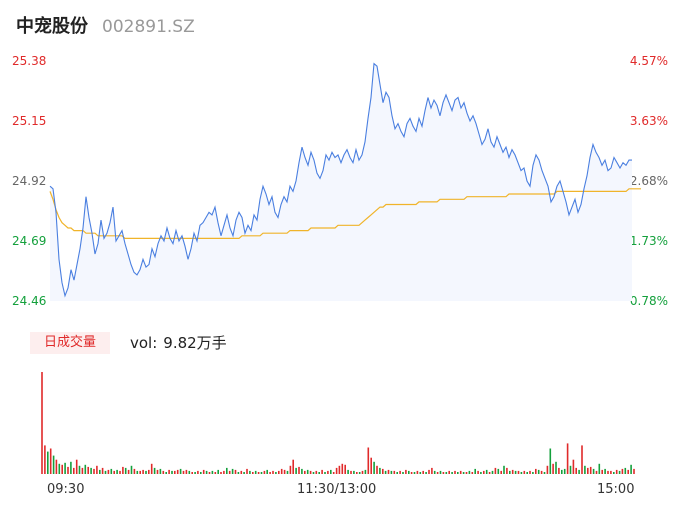  Describe the element at coordinates (29, 121) in the screenshot. I see `price-label-1: 25.15` at that location.